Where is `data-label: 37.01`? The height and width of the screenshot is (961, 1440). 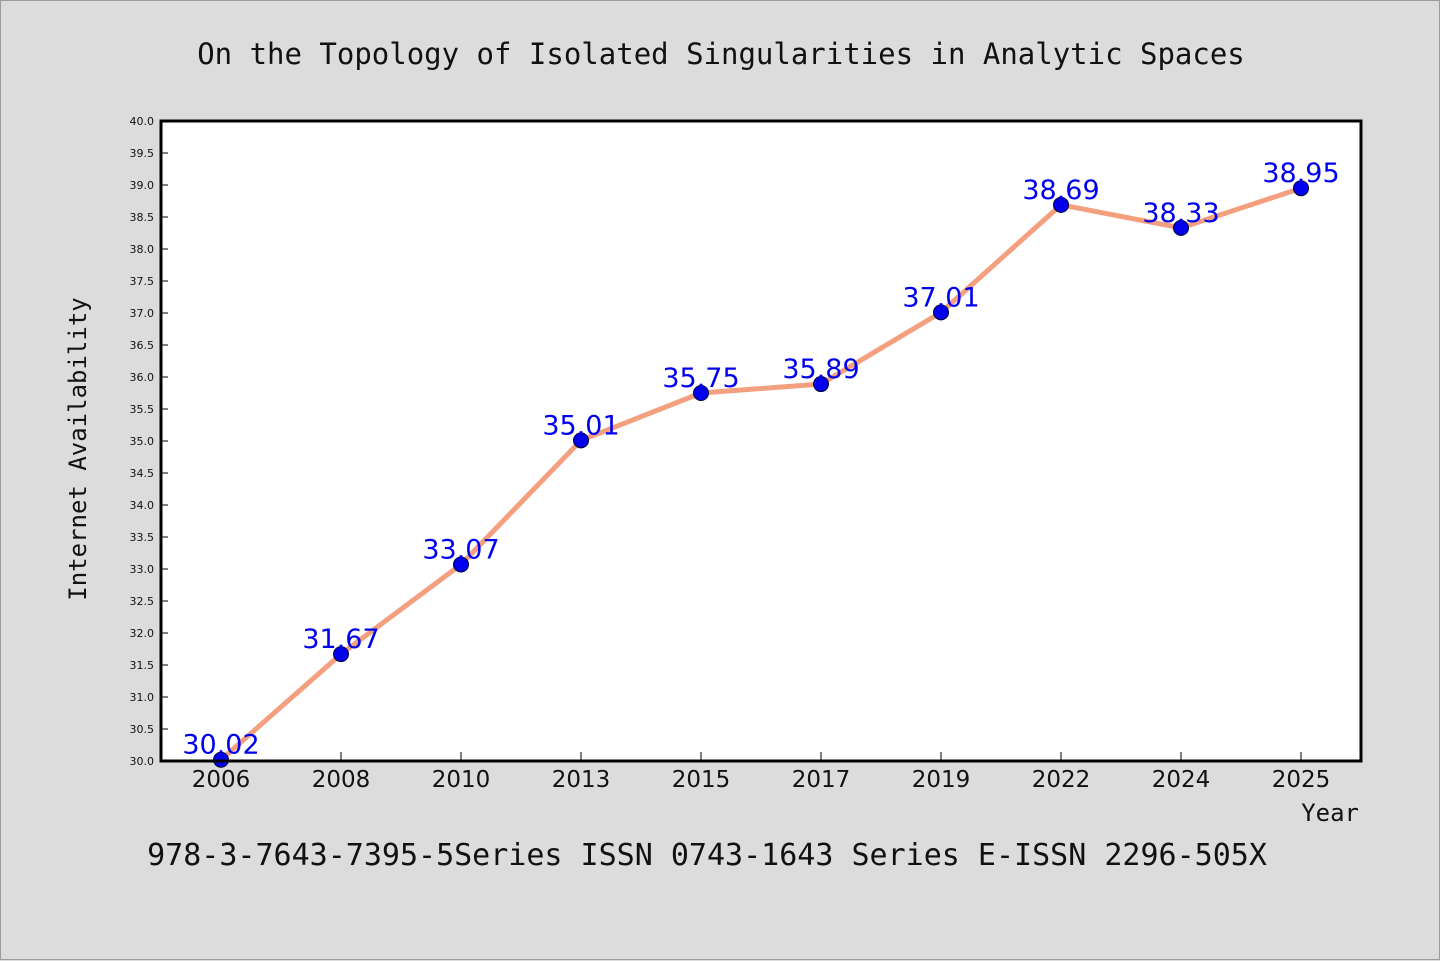
data-label: 37.01 is located at coordinates (940, 297).